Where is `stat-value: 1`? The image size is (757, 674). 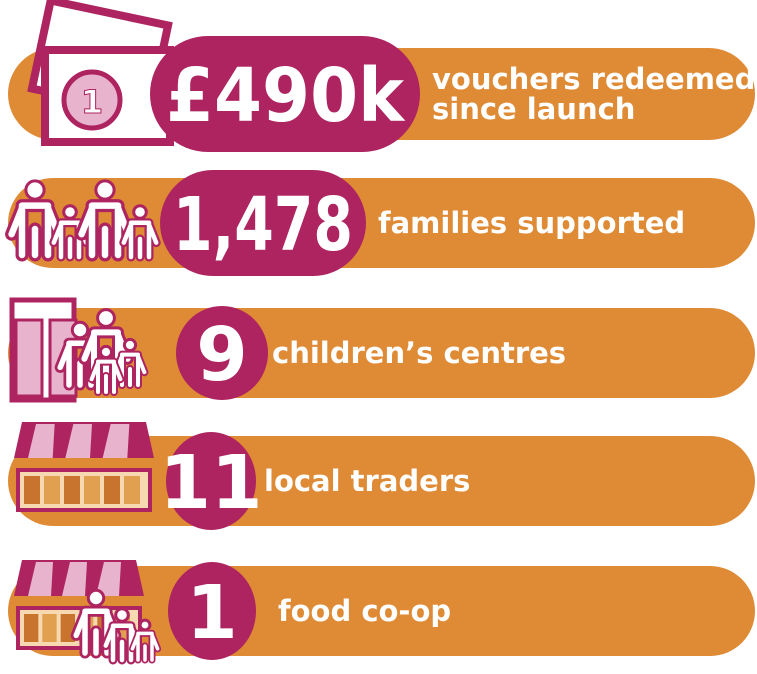
stat-value: 1 is located at coordinates (212, 613).